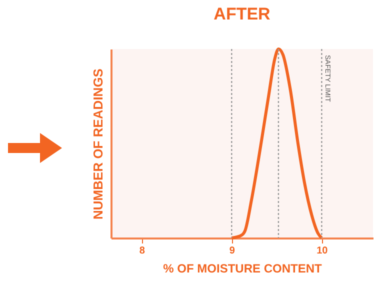  What do you see at coordinates (232, 251) in the screenshot?
I see `x-tick-label: 9` at bounding box center [232, 251].